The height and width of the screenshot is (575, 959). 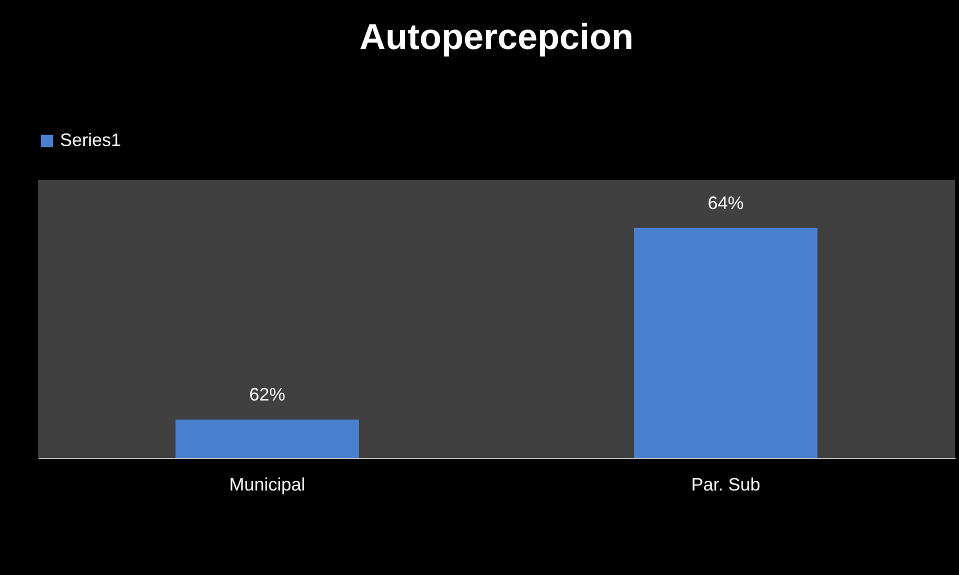 What do you see at coordinates (91, 140) in the screenshot?
I see `legend-label: Series1` at bounding box center [91, 140].